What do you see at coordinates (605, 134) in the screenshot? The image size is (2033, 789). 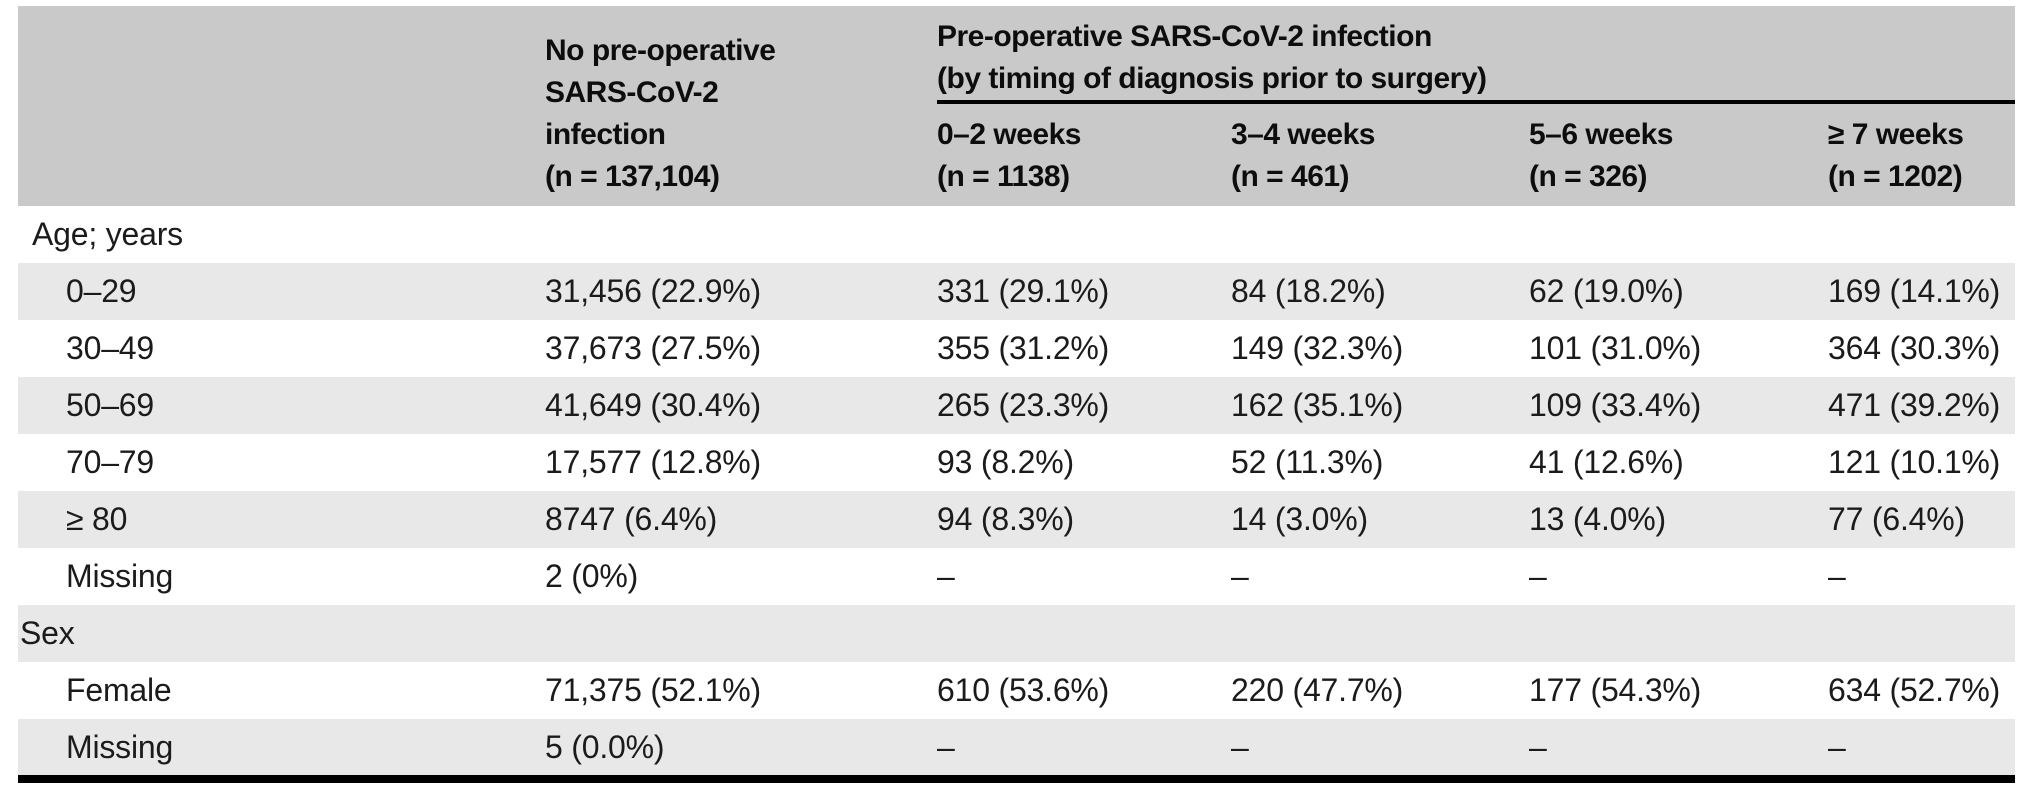 I see `column-header-line: infection` at bounding box center [605, 134].